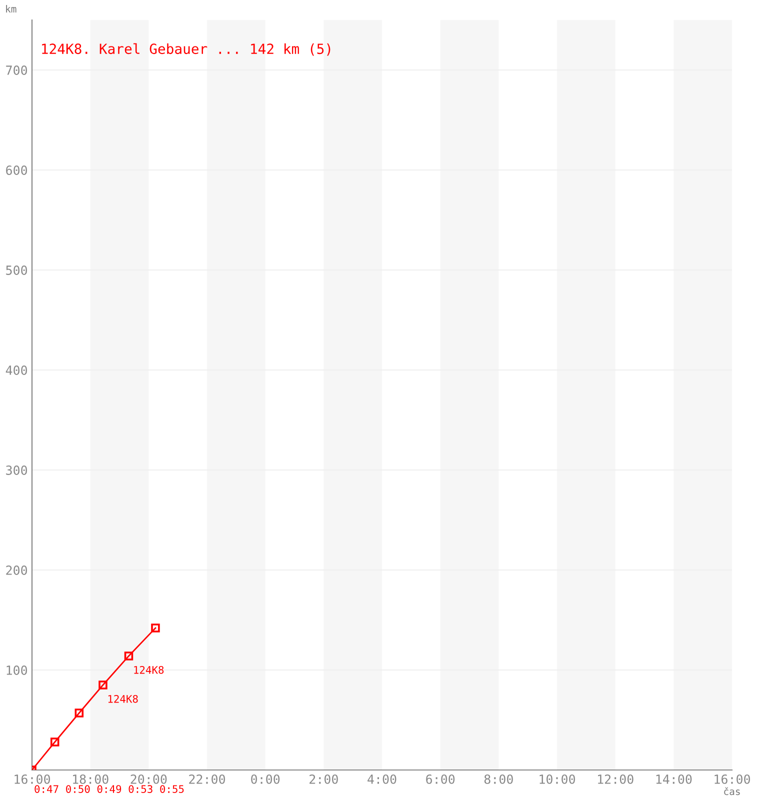 The image size is (760, 800). What do you see at coordinates (90, 779) in the screenshot?
I see `x-tick-label: 18:00` at bounding box center [90, 779].